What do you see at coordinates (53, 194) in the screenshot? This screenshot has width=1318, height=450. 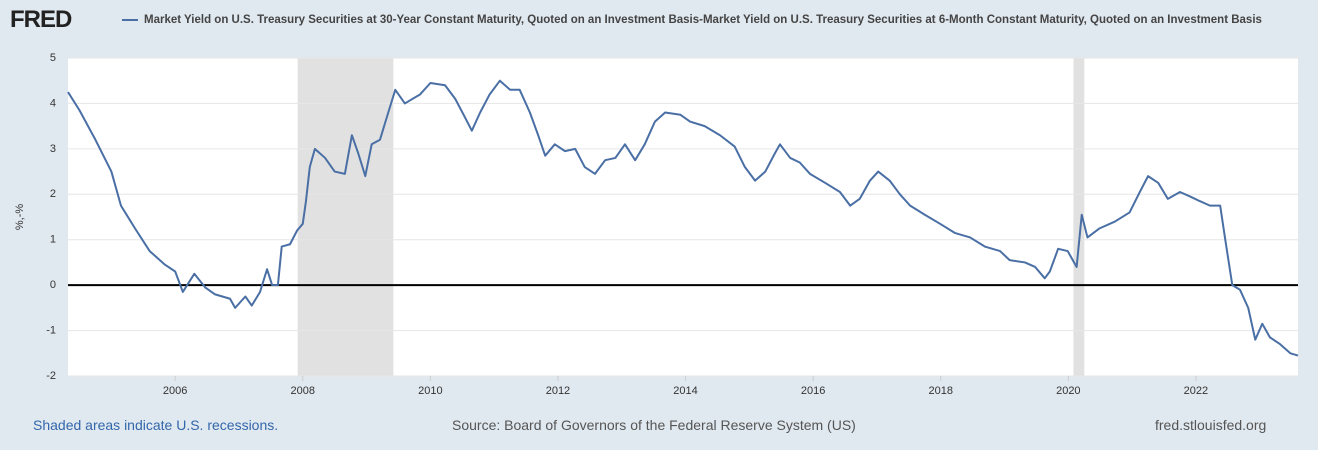 I see `y-tick-label: 2` at bounding box center [53, 194].